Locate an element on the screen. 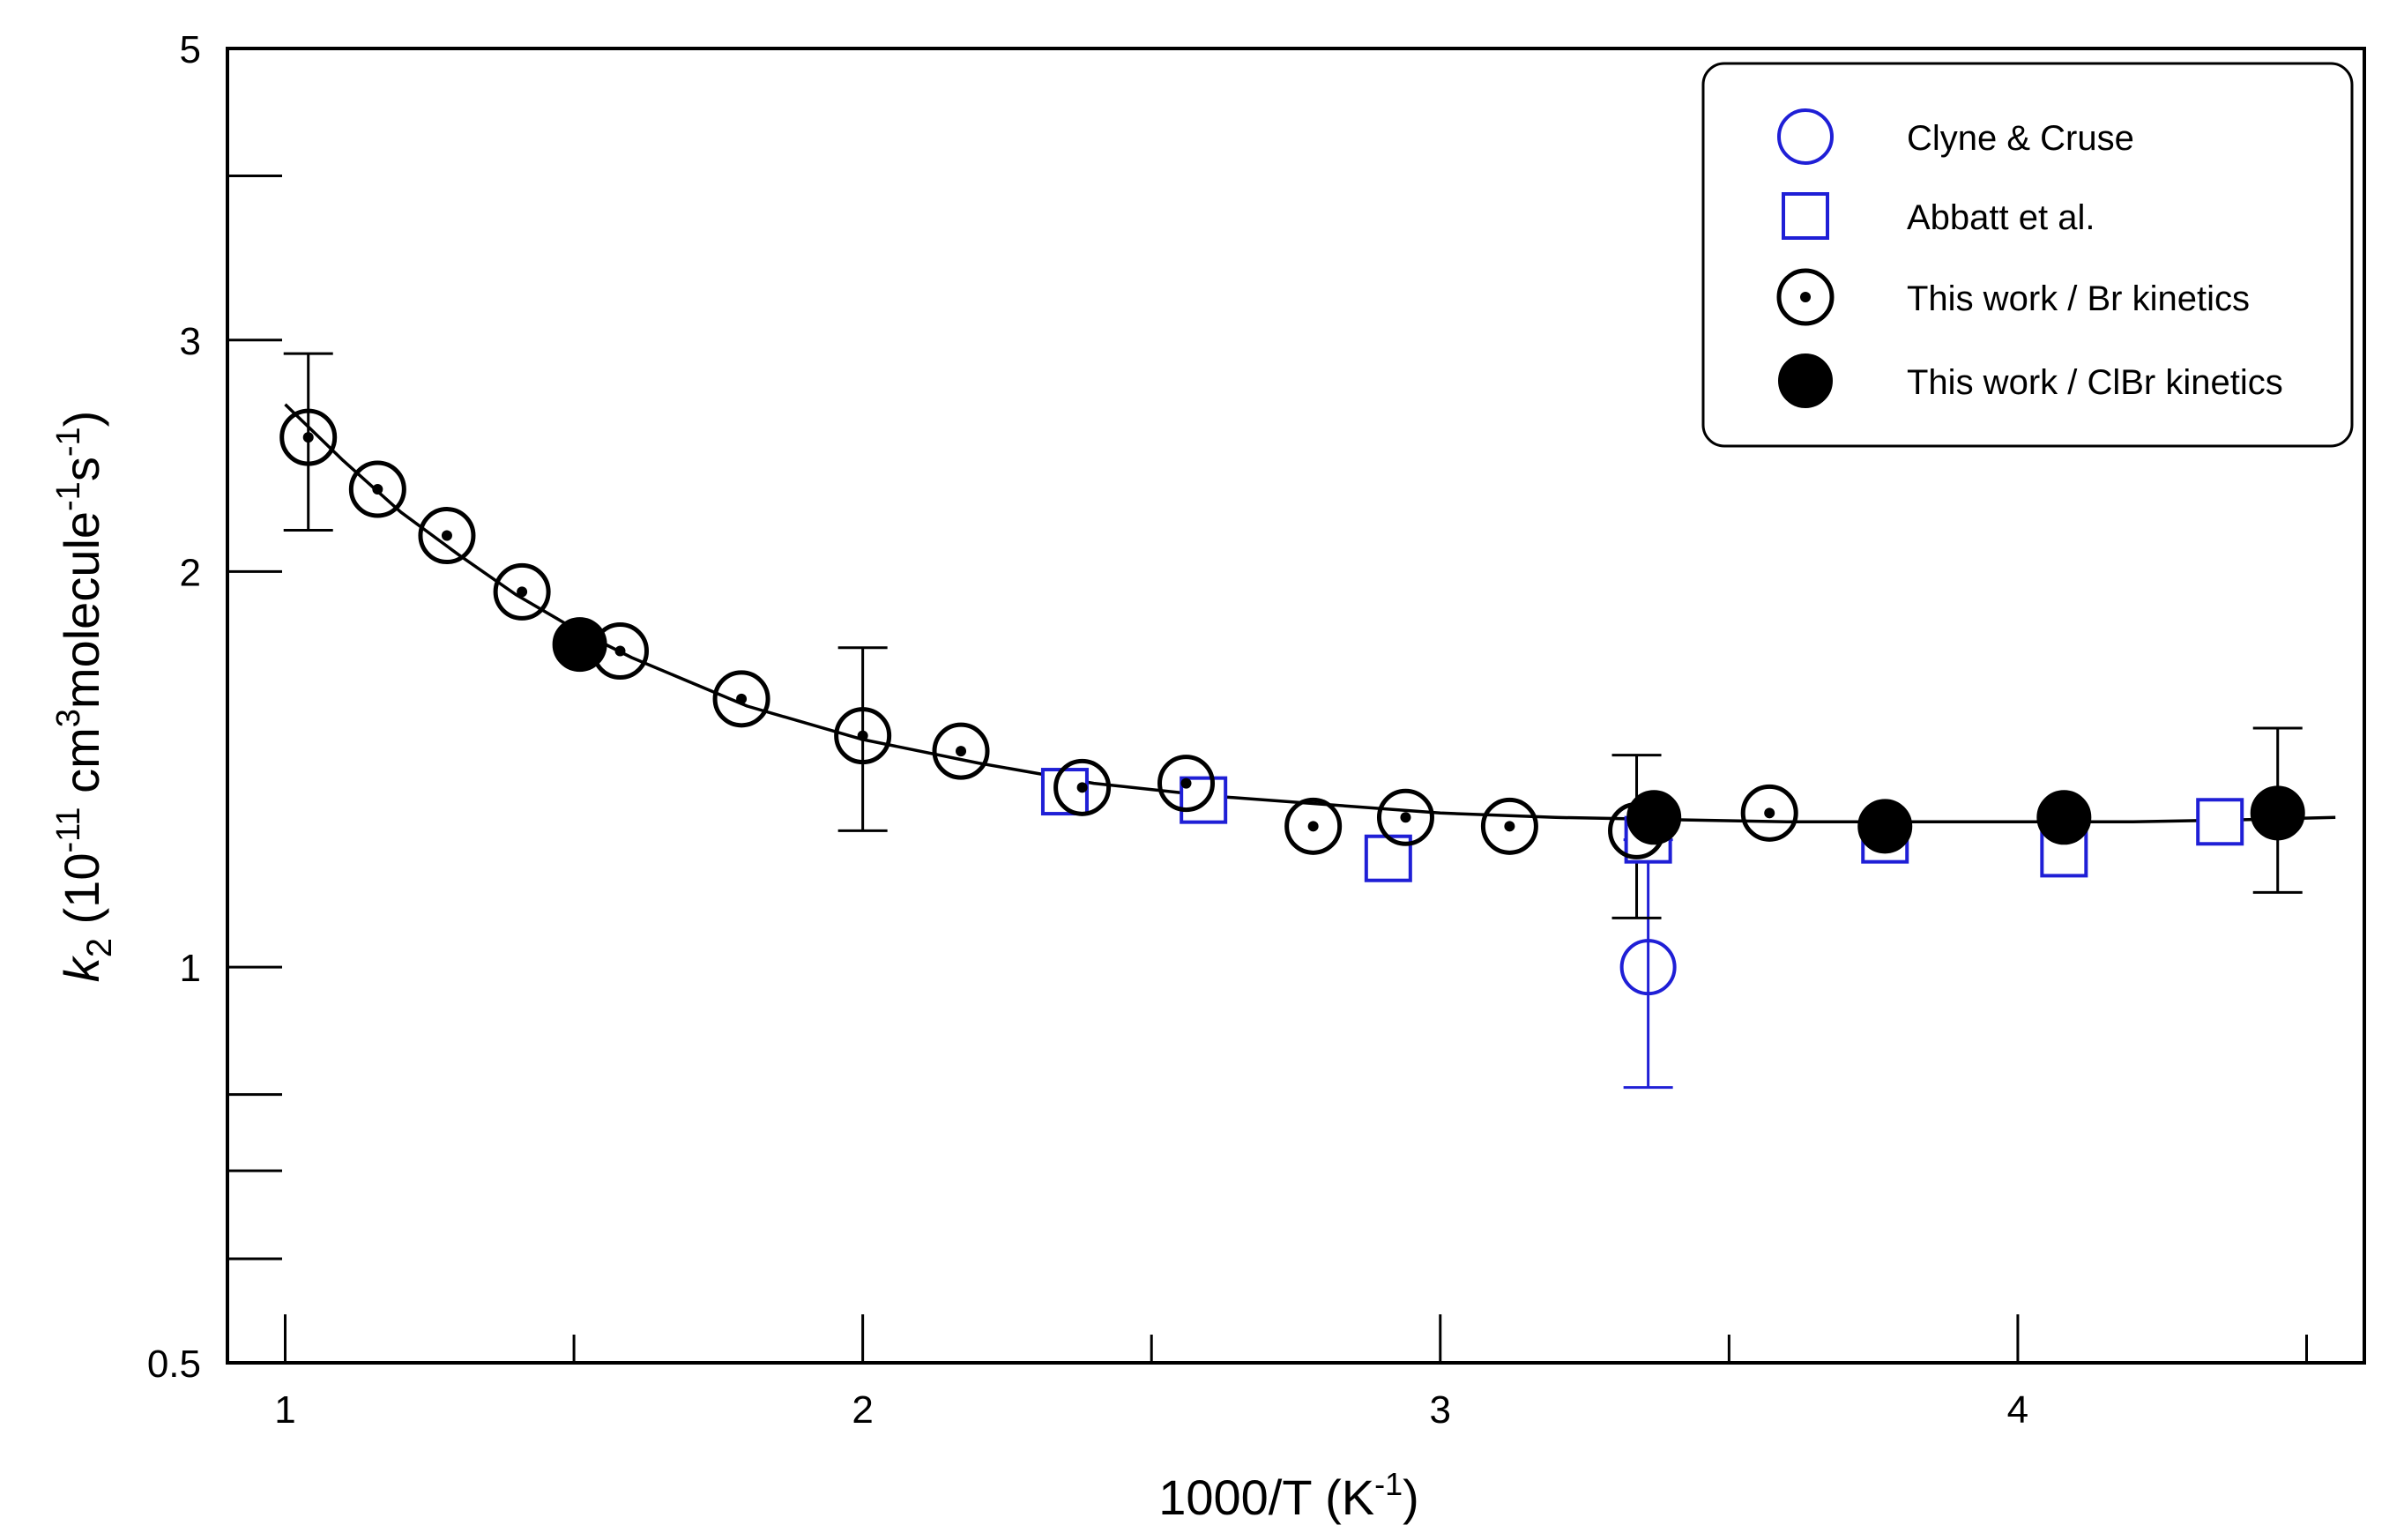 The width and height of the screenshot is (2404, 1540). clyne-cruse-point is located at coordinates (1648, 967).